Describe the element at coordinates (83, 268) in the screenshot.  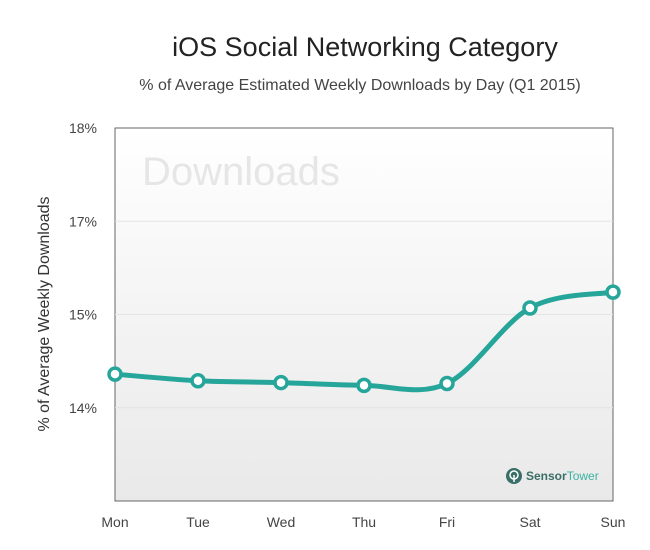
I see `y-axis-ticks: 14% 15% 17% 18%` at that location.